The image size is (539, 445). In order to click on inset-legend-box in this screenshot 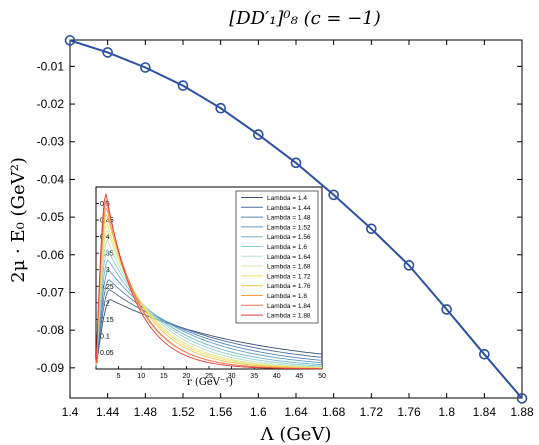, I will do `click(277, 257)`.